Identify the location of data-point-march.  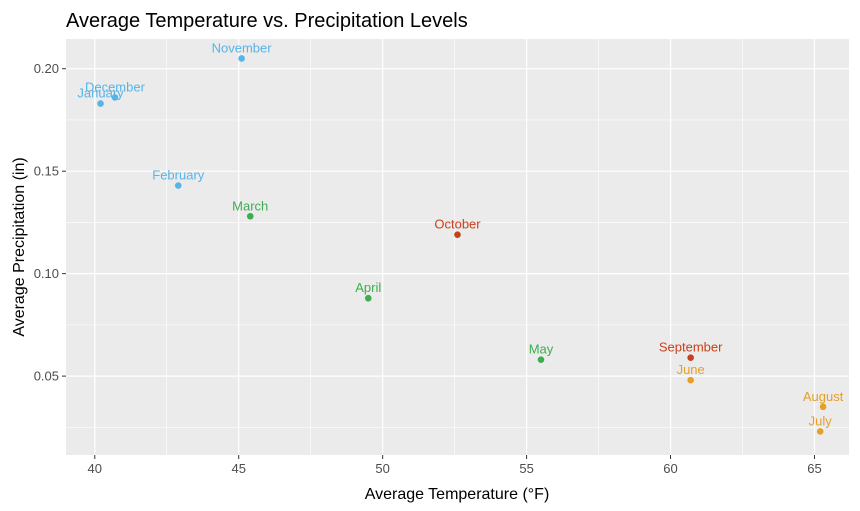
(250, 216).